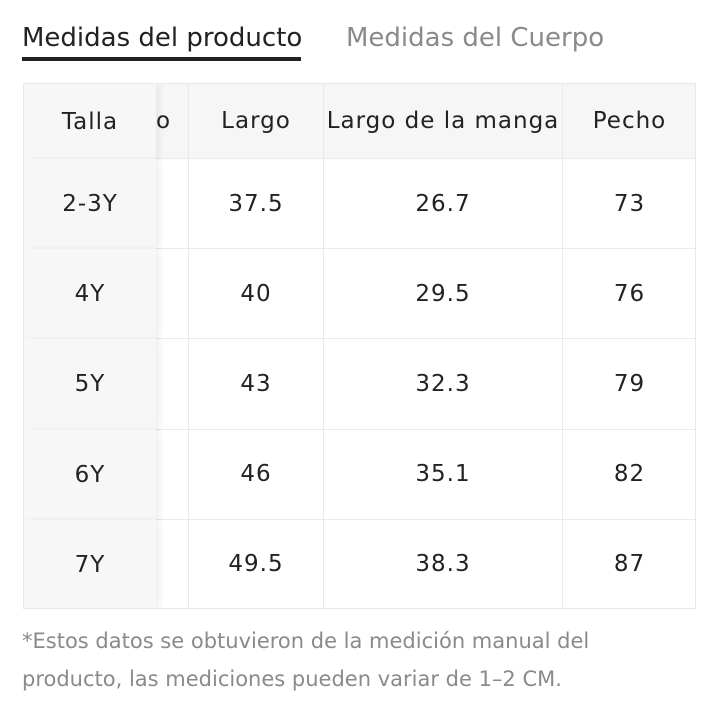  Describe the element at coordinates (256, 384) in the screenshot. I see `value-cell: 43` at that location.